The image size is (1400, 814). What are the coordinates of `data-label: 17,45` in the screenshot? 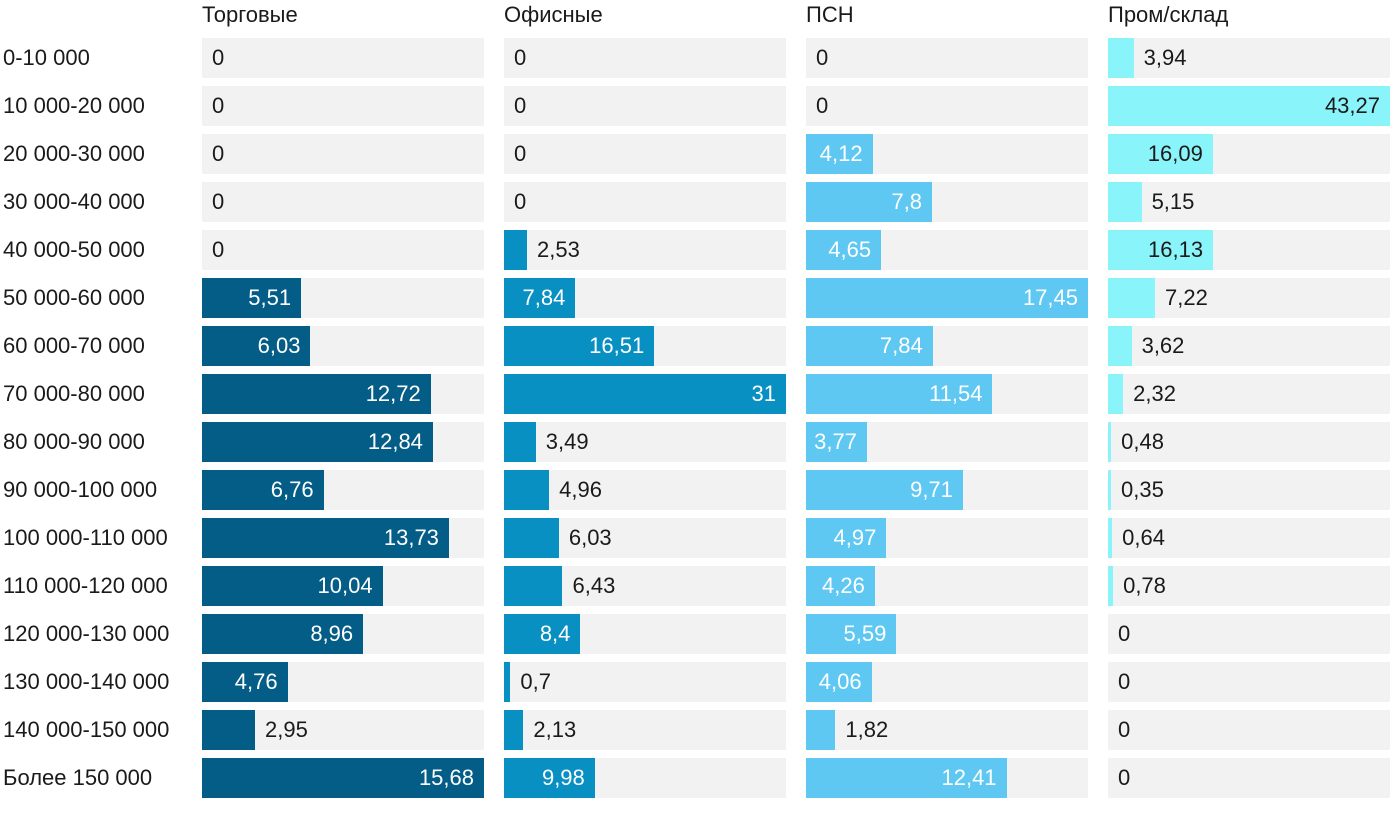 It's located at (1050, 297).